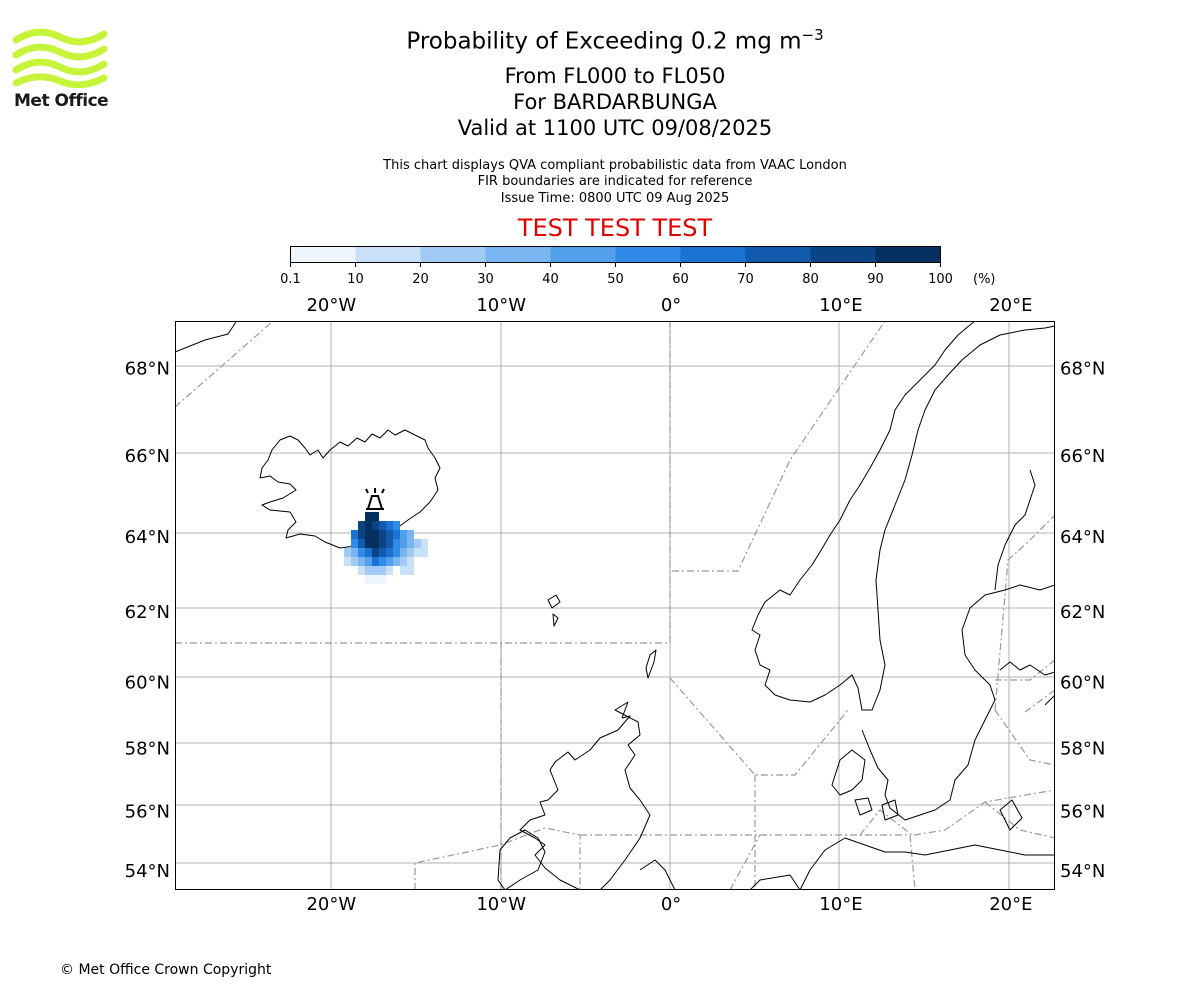 Image resolution: width=1200 pixels, height=1000 pixels. I want to click on colorbar-tick-label: 40, so click(550, 279).